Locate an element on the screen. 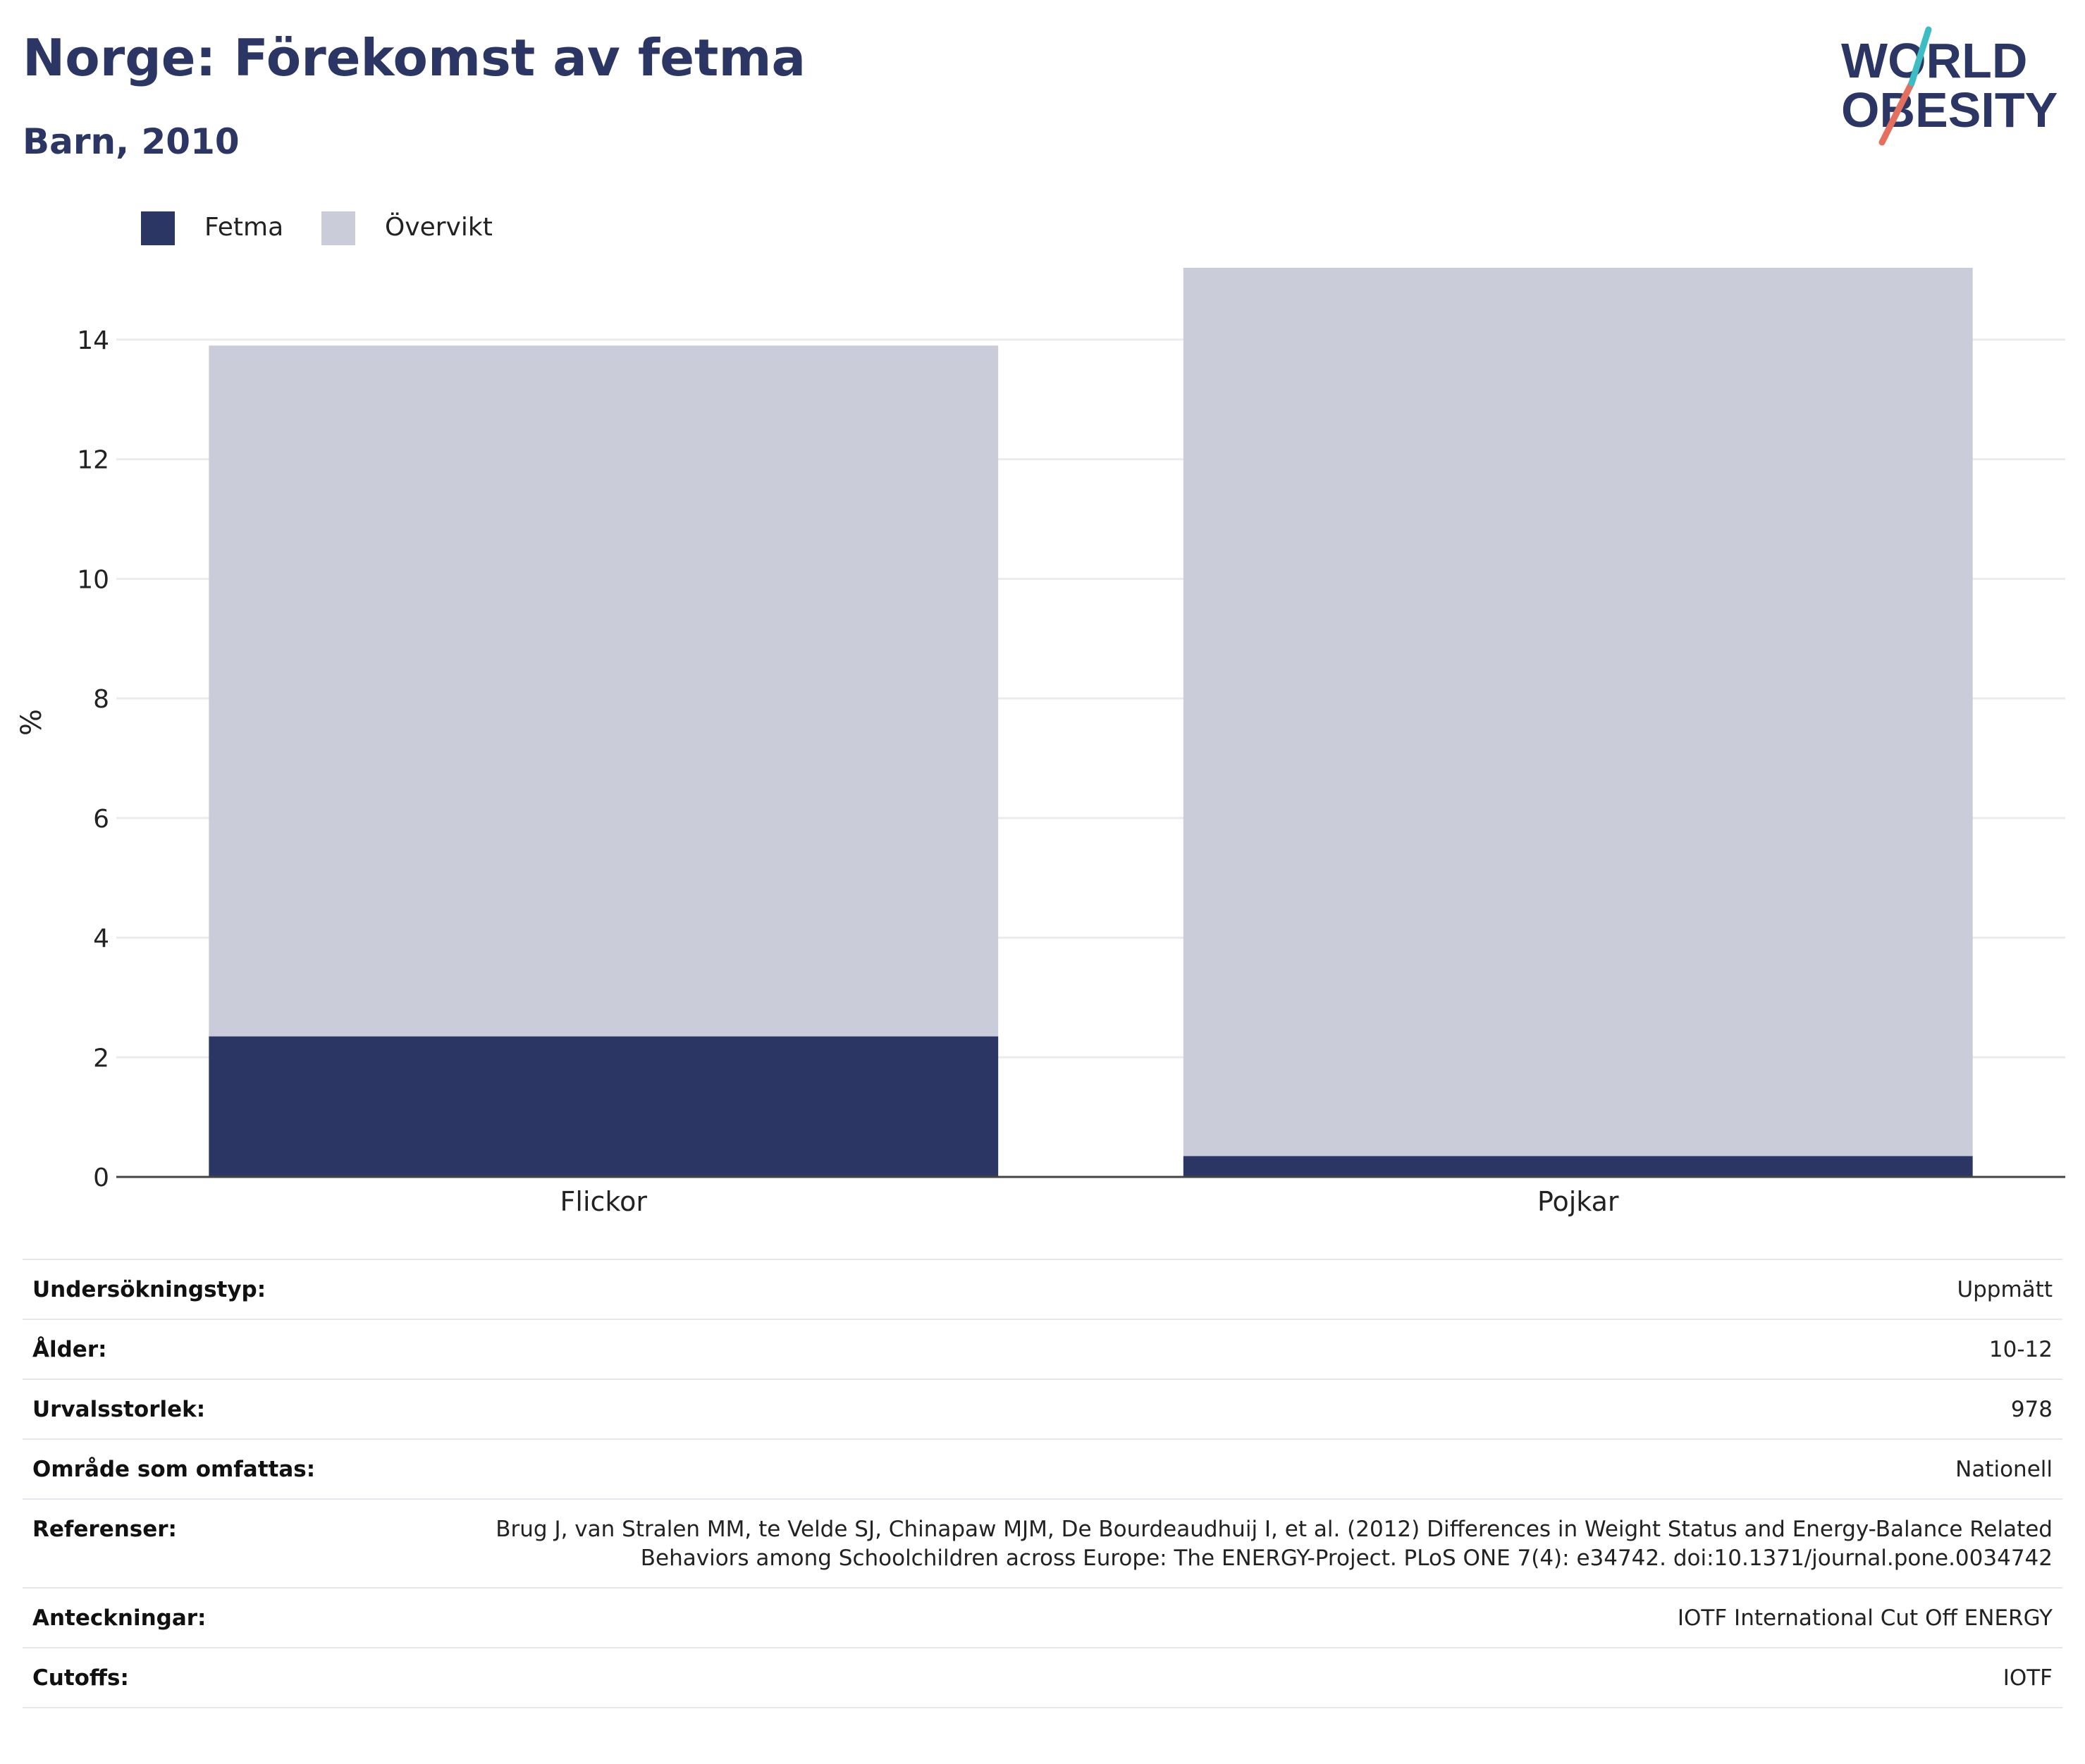 The height and width of the screenshot is (1764, 2085). legend-swatch-fetma is located at coordinates (158, 228).